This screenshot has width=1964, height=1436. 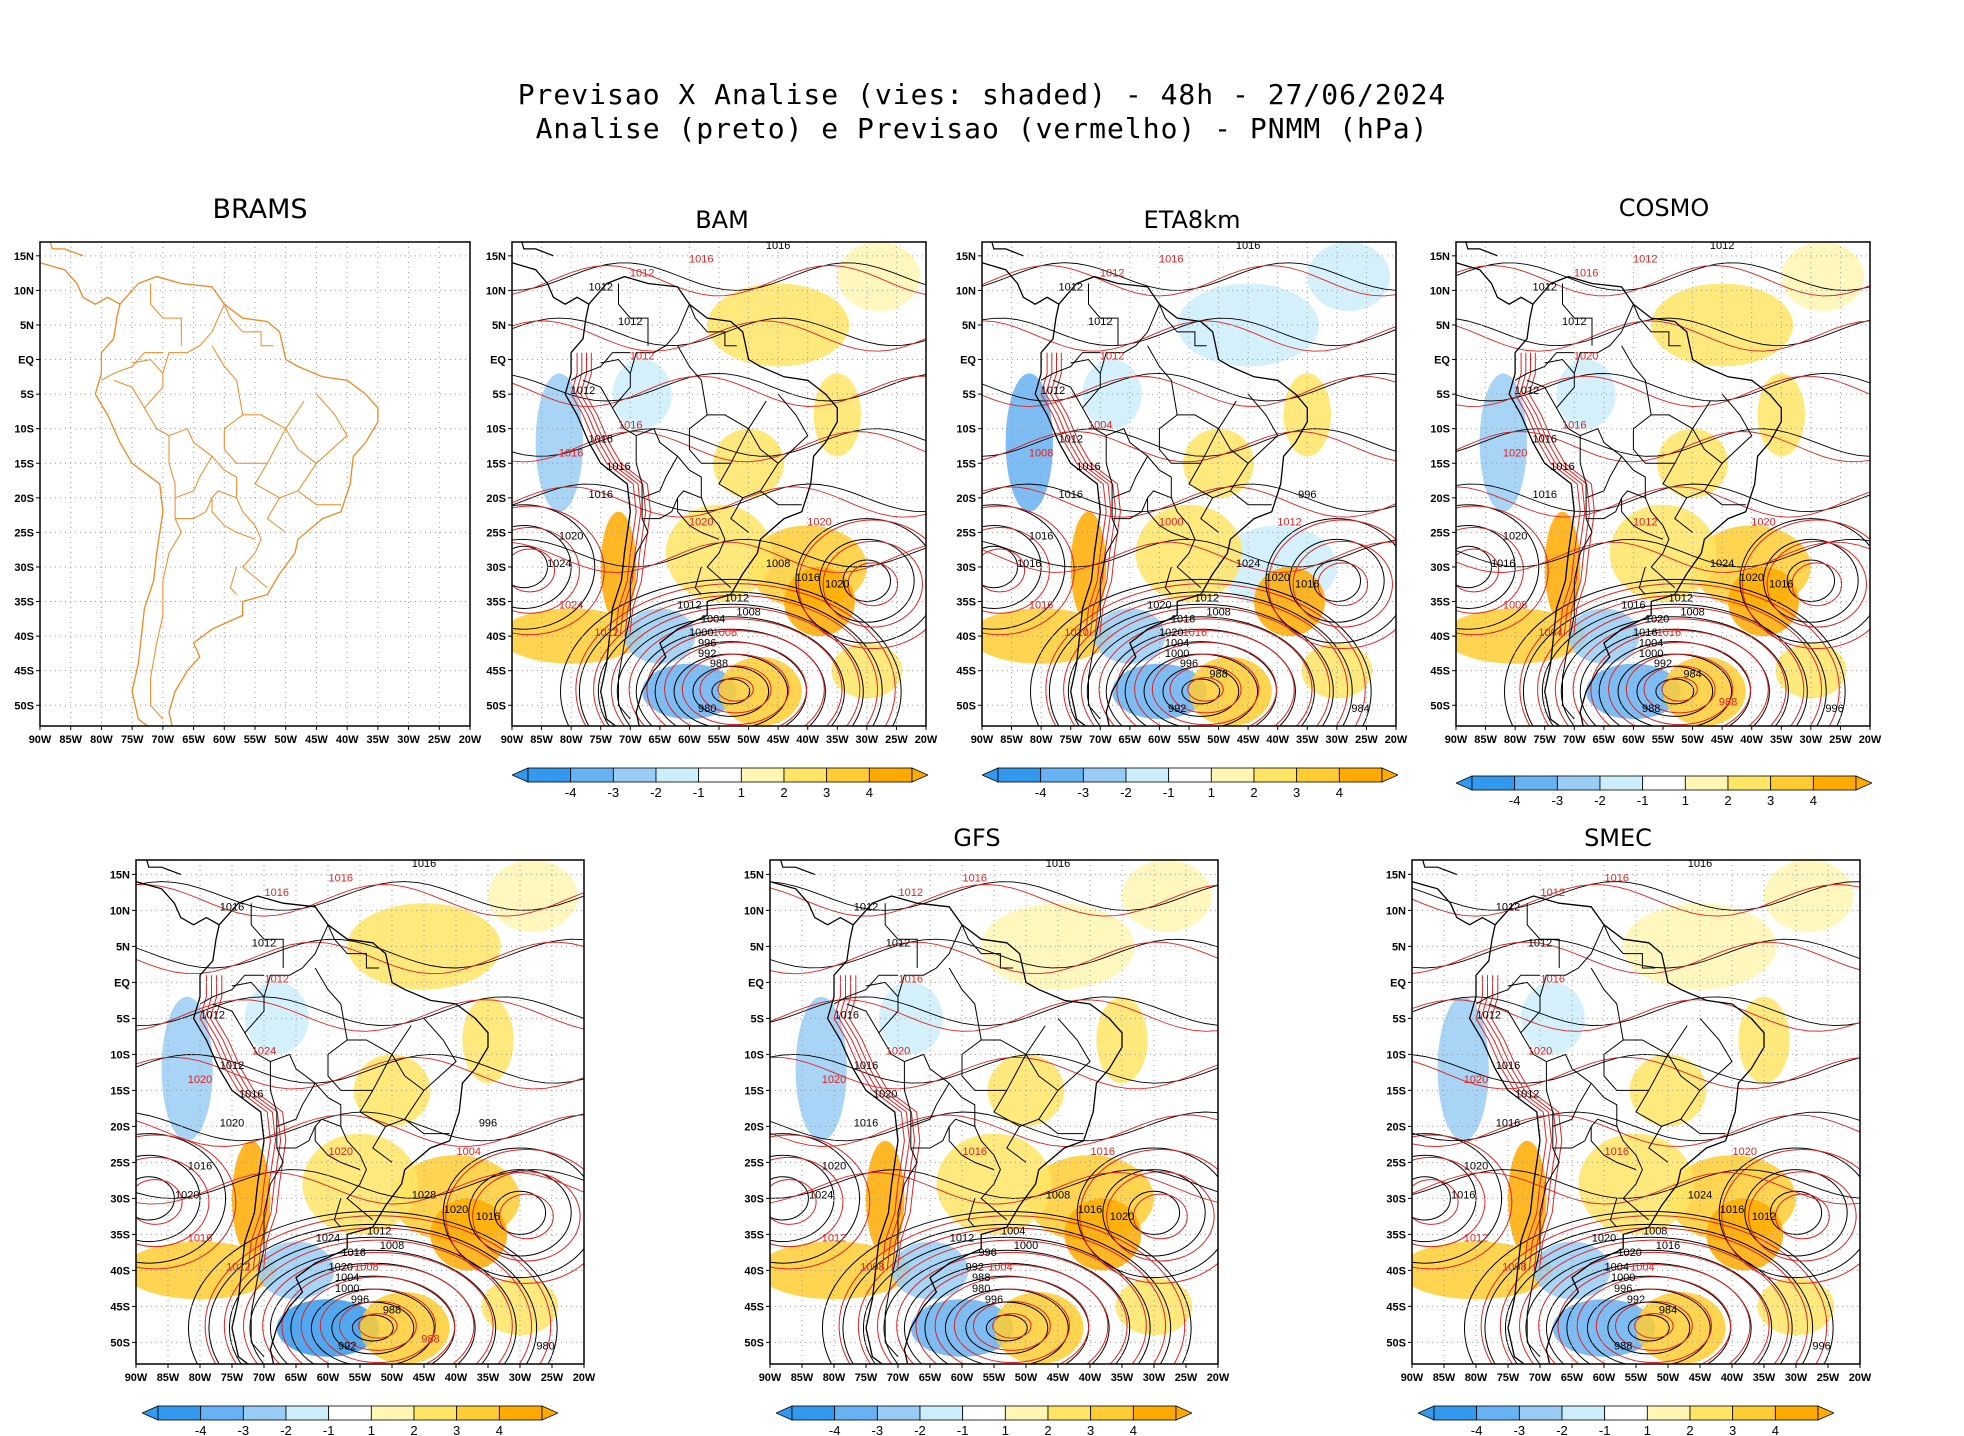 What do you see at coordinates (1041, 453) in the screenshot?
I see `forecast-contour-label: 1008` at bounding box center [1041, 453].